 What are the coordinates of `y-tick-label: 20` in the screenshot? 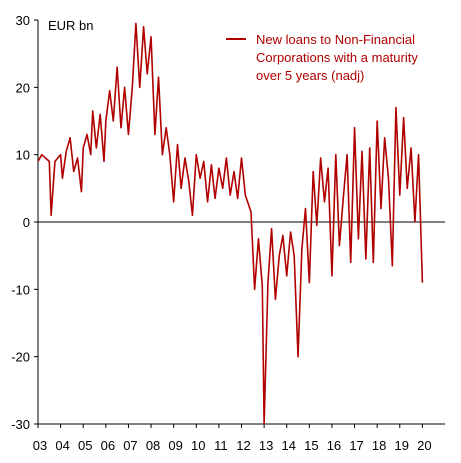 It's located at (23, 87).